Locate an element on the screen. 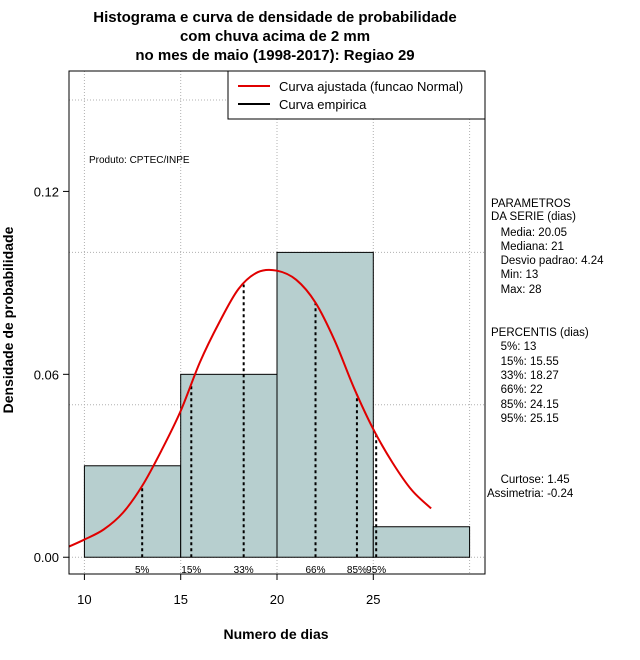 Image resolution: width=640 pixels, height=660 pixels. stats-line: Curtose: 1.45 is located at coordinates (530, 480).